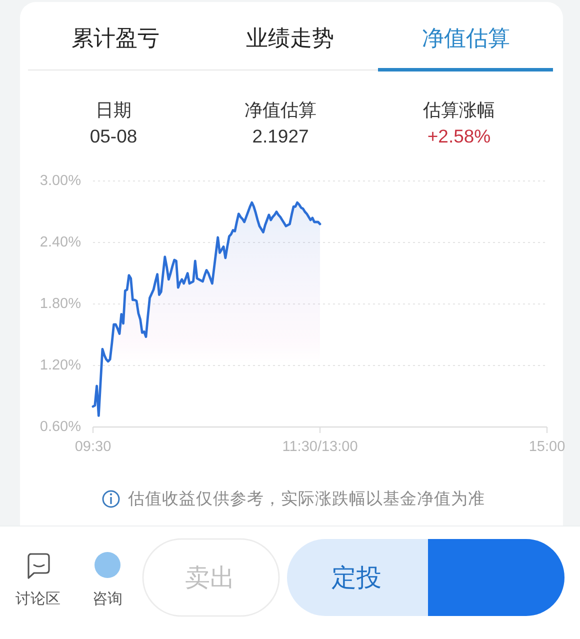  What do you see at coordinates (61, 181) in the screenshot?
I see `y-tick-label: 3.00%` at bounding box center [61, 181].